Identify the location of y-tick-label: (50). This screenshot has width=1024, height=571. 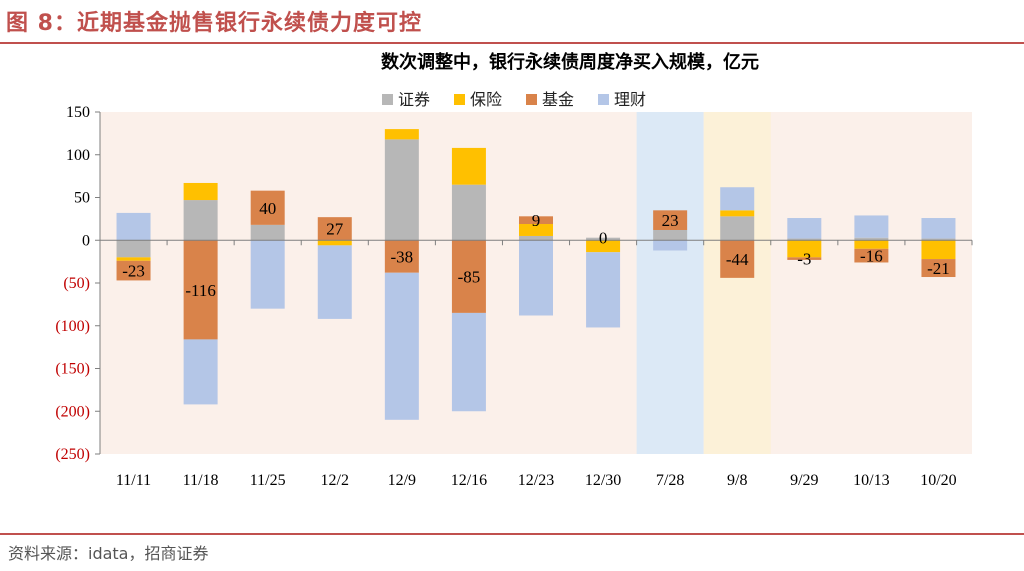
(76, 283).